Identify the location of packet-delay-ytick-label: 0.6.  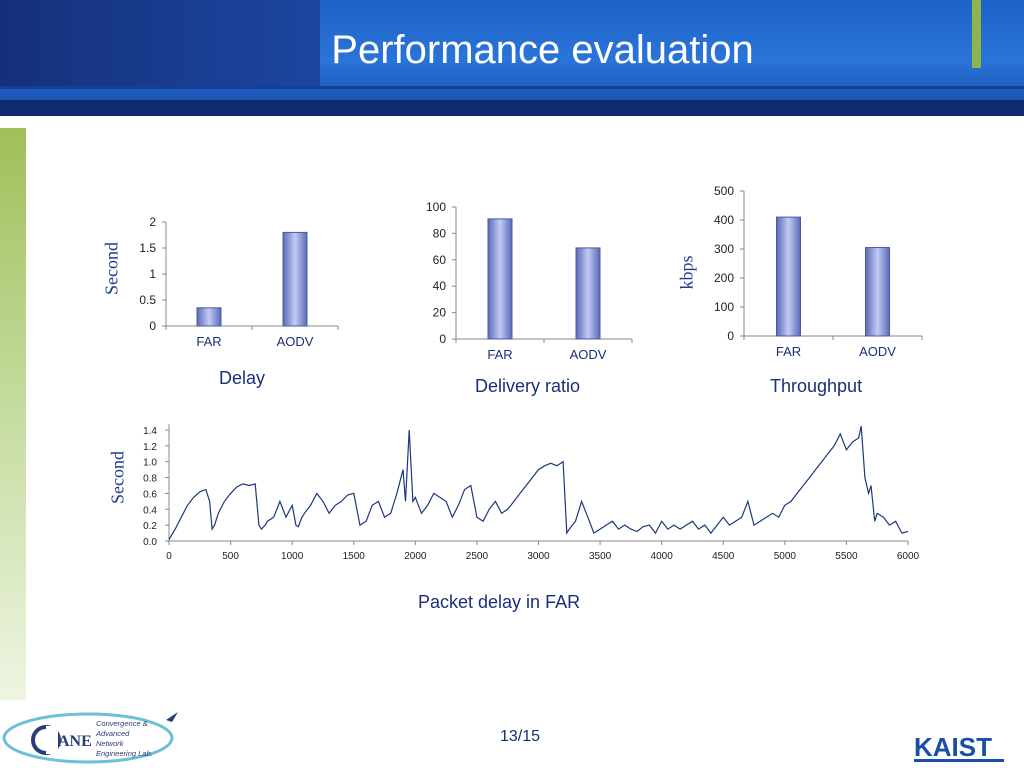
(150, 494).